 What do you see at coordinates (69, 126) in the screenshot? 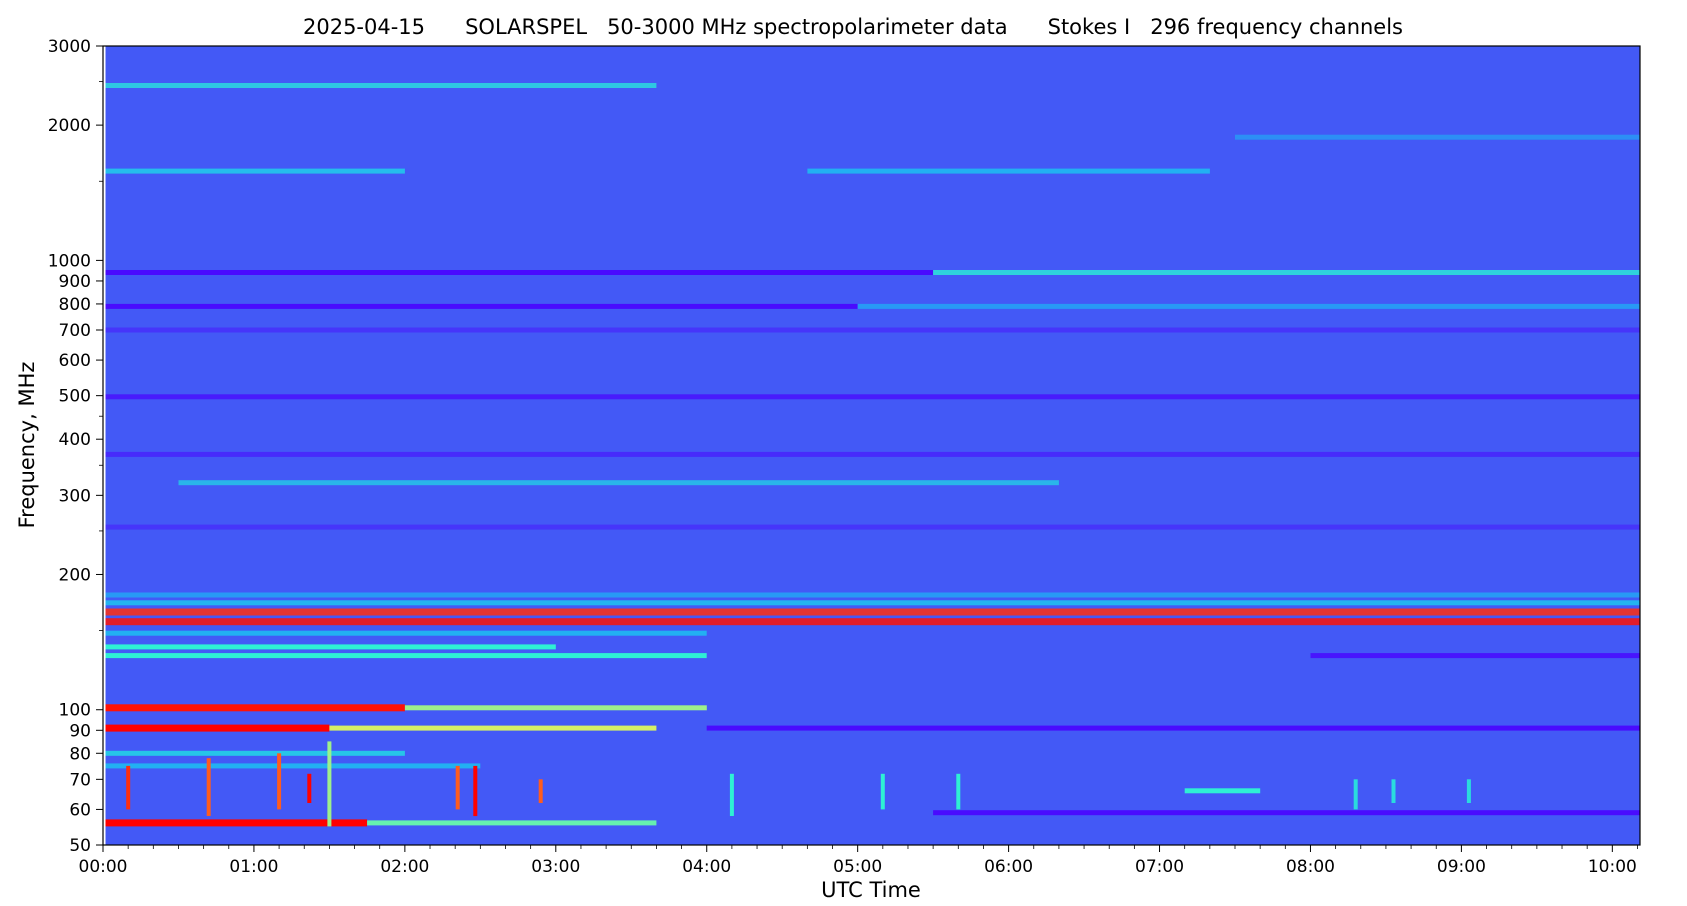
I see `y-tick-label: 2000` at bounding box center [69, 126].